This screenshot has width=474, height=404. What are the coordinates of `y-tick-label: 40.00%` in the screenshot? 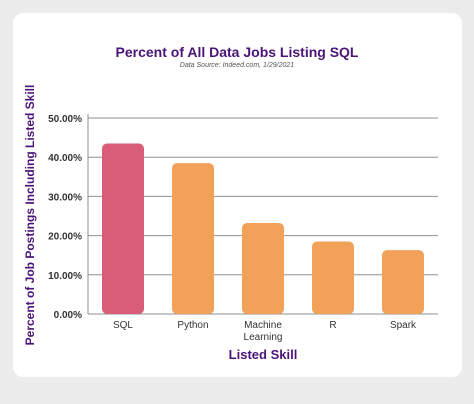 It's located at (65, 158).